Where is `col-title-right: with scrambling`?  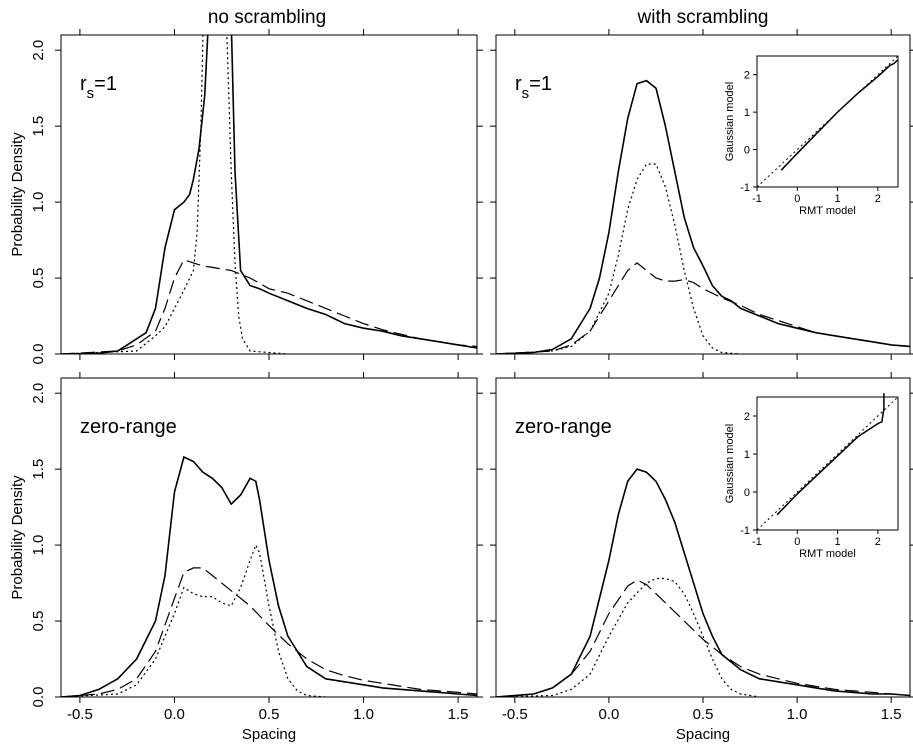
col-title-right: with scrambling is located at coordinates (703, 17).